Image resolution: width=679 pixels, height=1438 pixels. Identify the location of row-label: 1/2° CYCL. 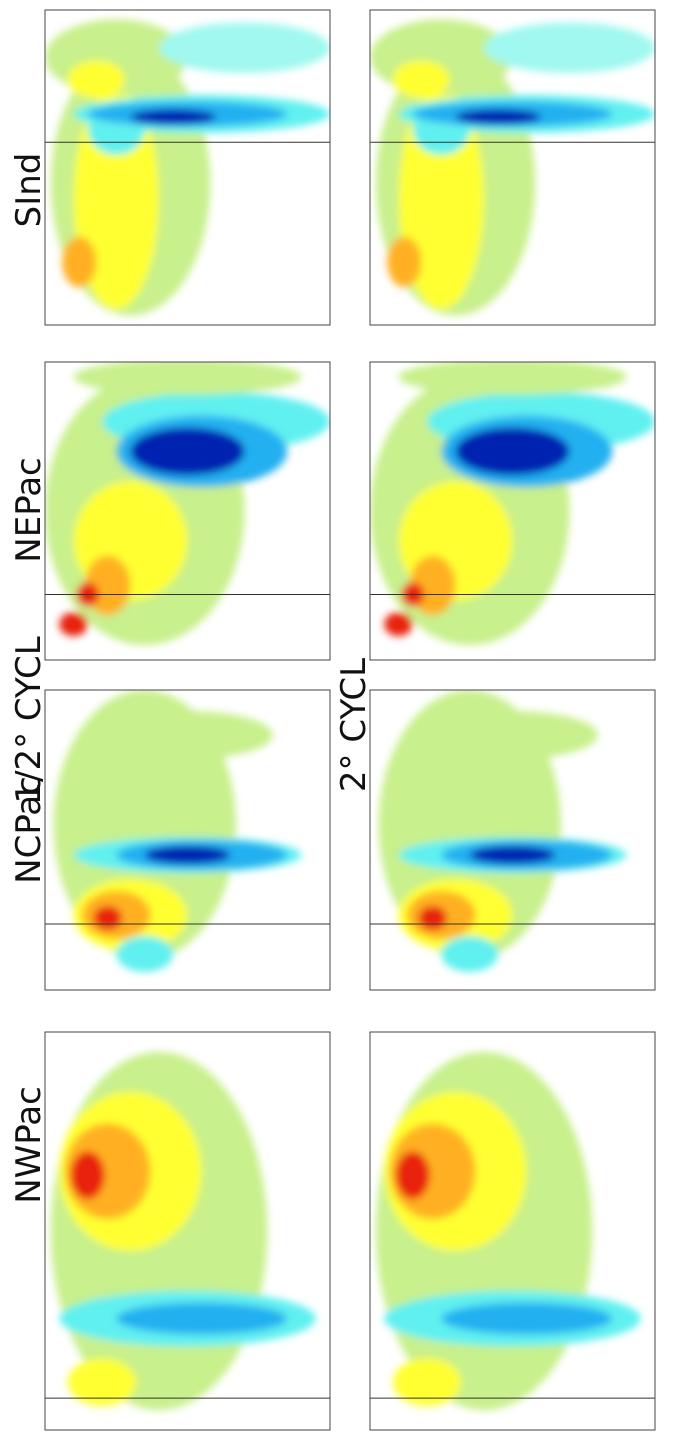
(29, 719).